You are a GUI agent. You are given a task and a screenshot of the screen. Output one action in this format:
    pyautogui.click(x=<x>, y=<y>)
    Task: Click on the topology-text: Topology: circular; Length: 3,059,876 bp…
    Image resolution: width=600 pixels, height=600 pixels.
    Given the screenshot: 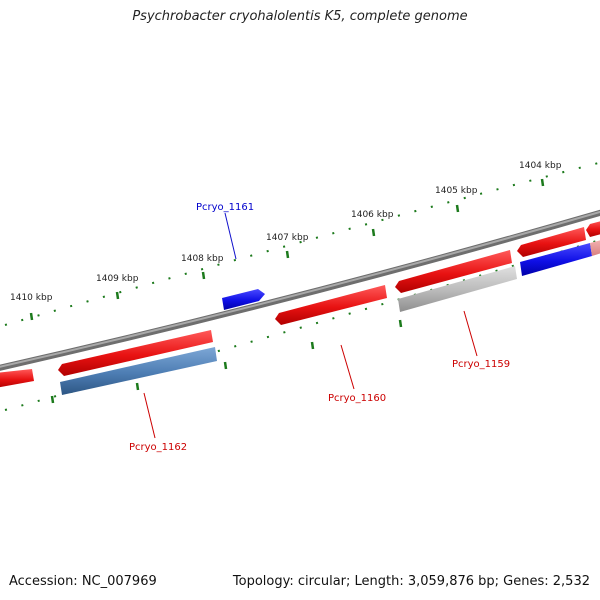 What is the action you would take?
    pyautogui.click(x=411, y=581)
    